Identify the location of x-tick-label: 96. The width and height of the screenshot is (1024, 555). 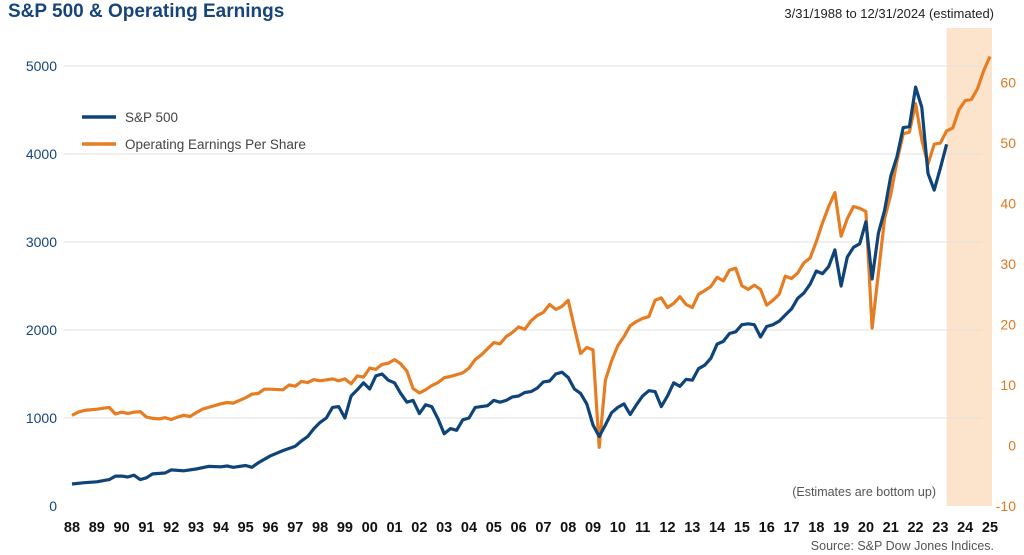
(270, 528).